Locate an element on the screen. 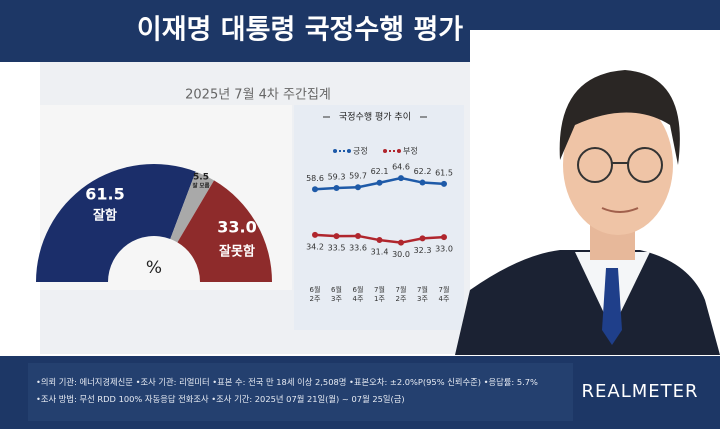 The height and width of the screenshot is (429, 720). value-label: 59.7 is located at coordinates (358, 176).